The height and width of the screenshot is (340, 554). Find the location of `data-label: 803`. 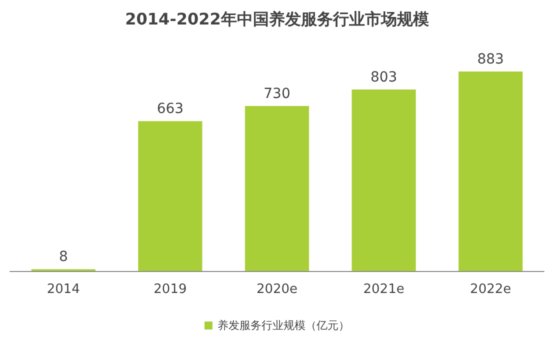

data-label: 803 is located at coordinates (384, 78).